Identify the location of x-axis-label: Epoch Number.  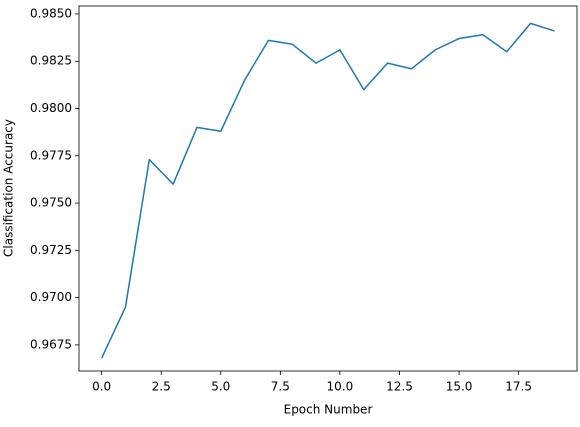
(328, 410).